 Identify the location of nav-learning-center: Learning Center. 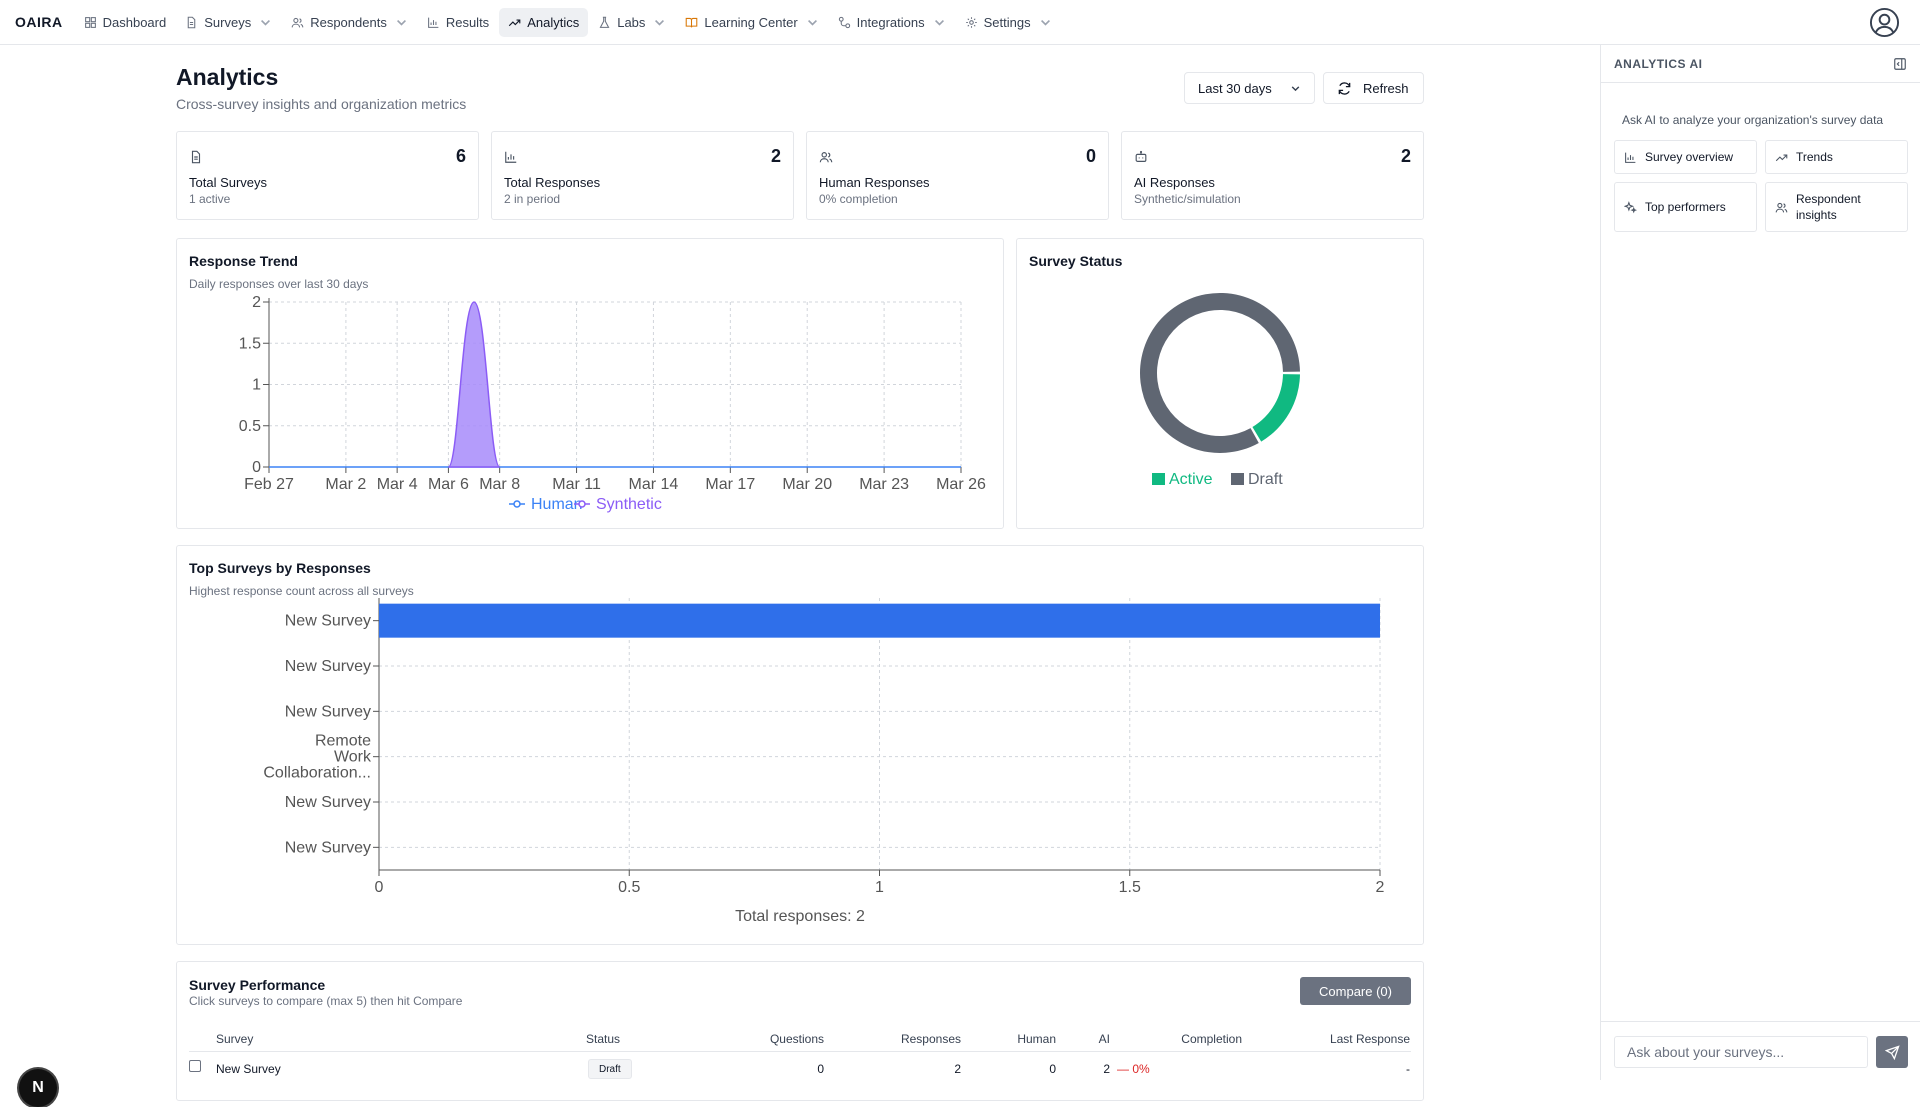
(751, 22).